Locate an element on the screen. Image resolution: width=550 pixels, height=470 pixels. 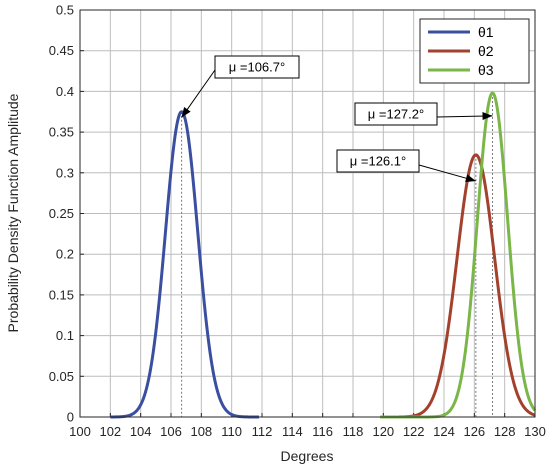
x-axis-label: Degrees is located at coordinates (307, 456).